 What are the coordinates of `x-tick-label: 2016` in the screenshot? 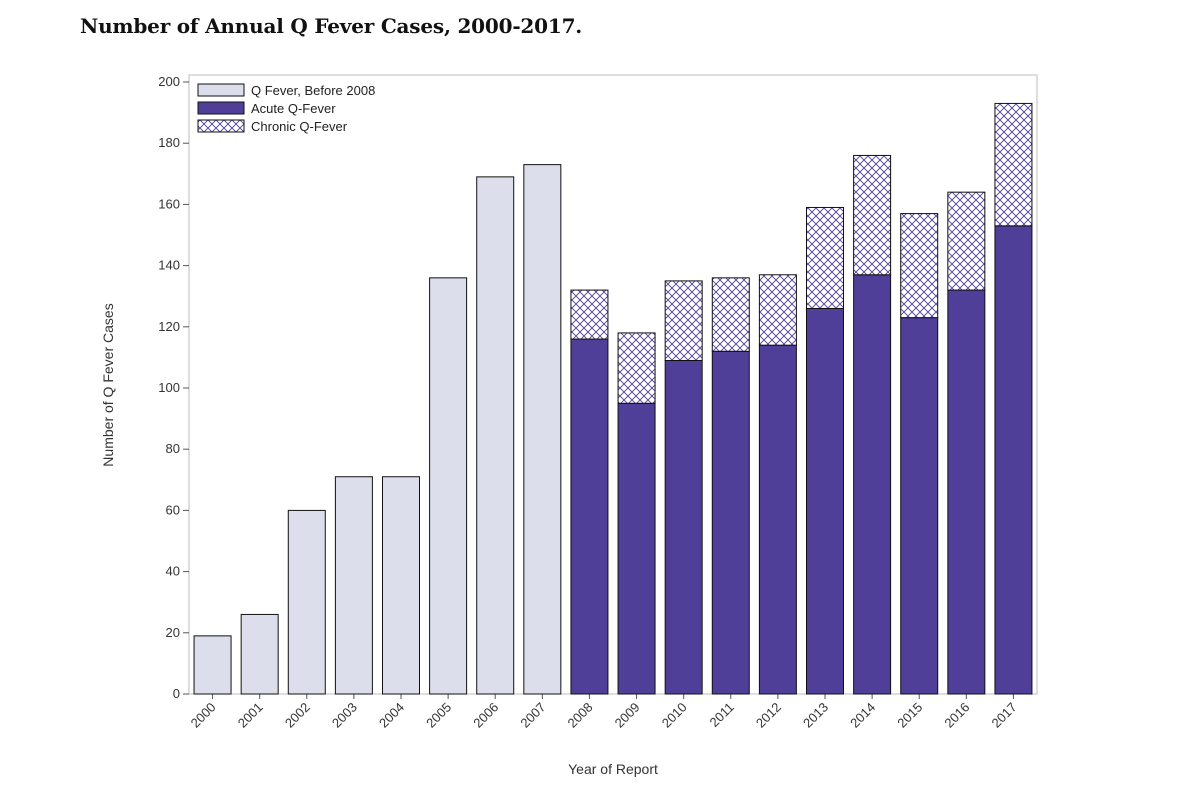 It's located at (956, 715).